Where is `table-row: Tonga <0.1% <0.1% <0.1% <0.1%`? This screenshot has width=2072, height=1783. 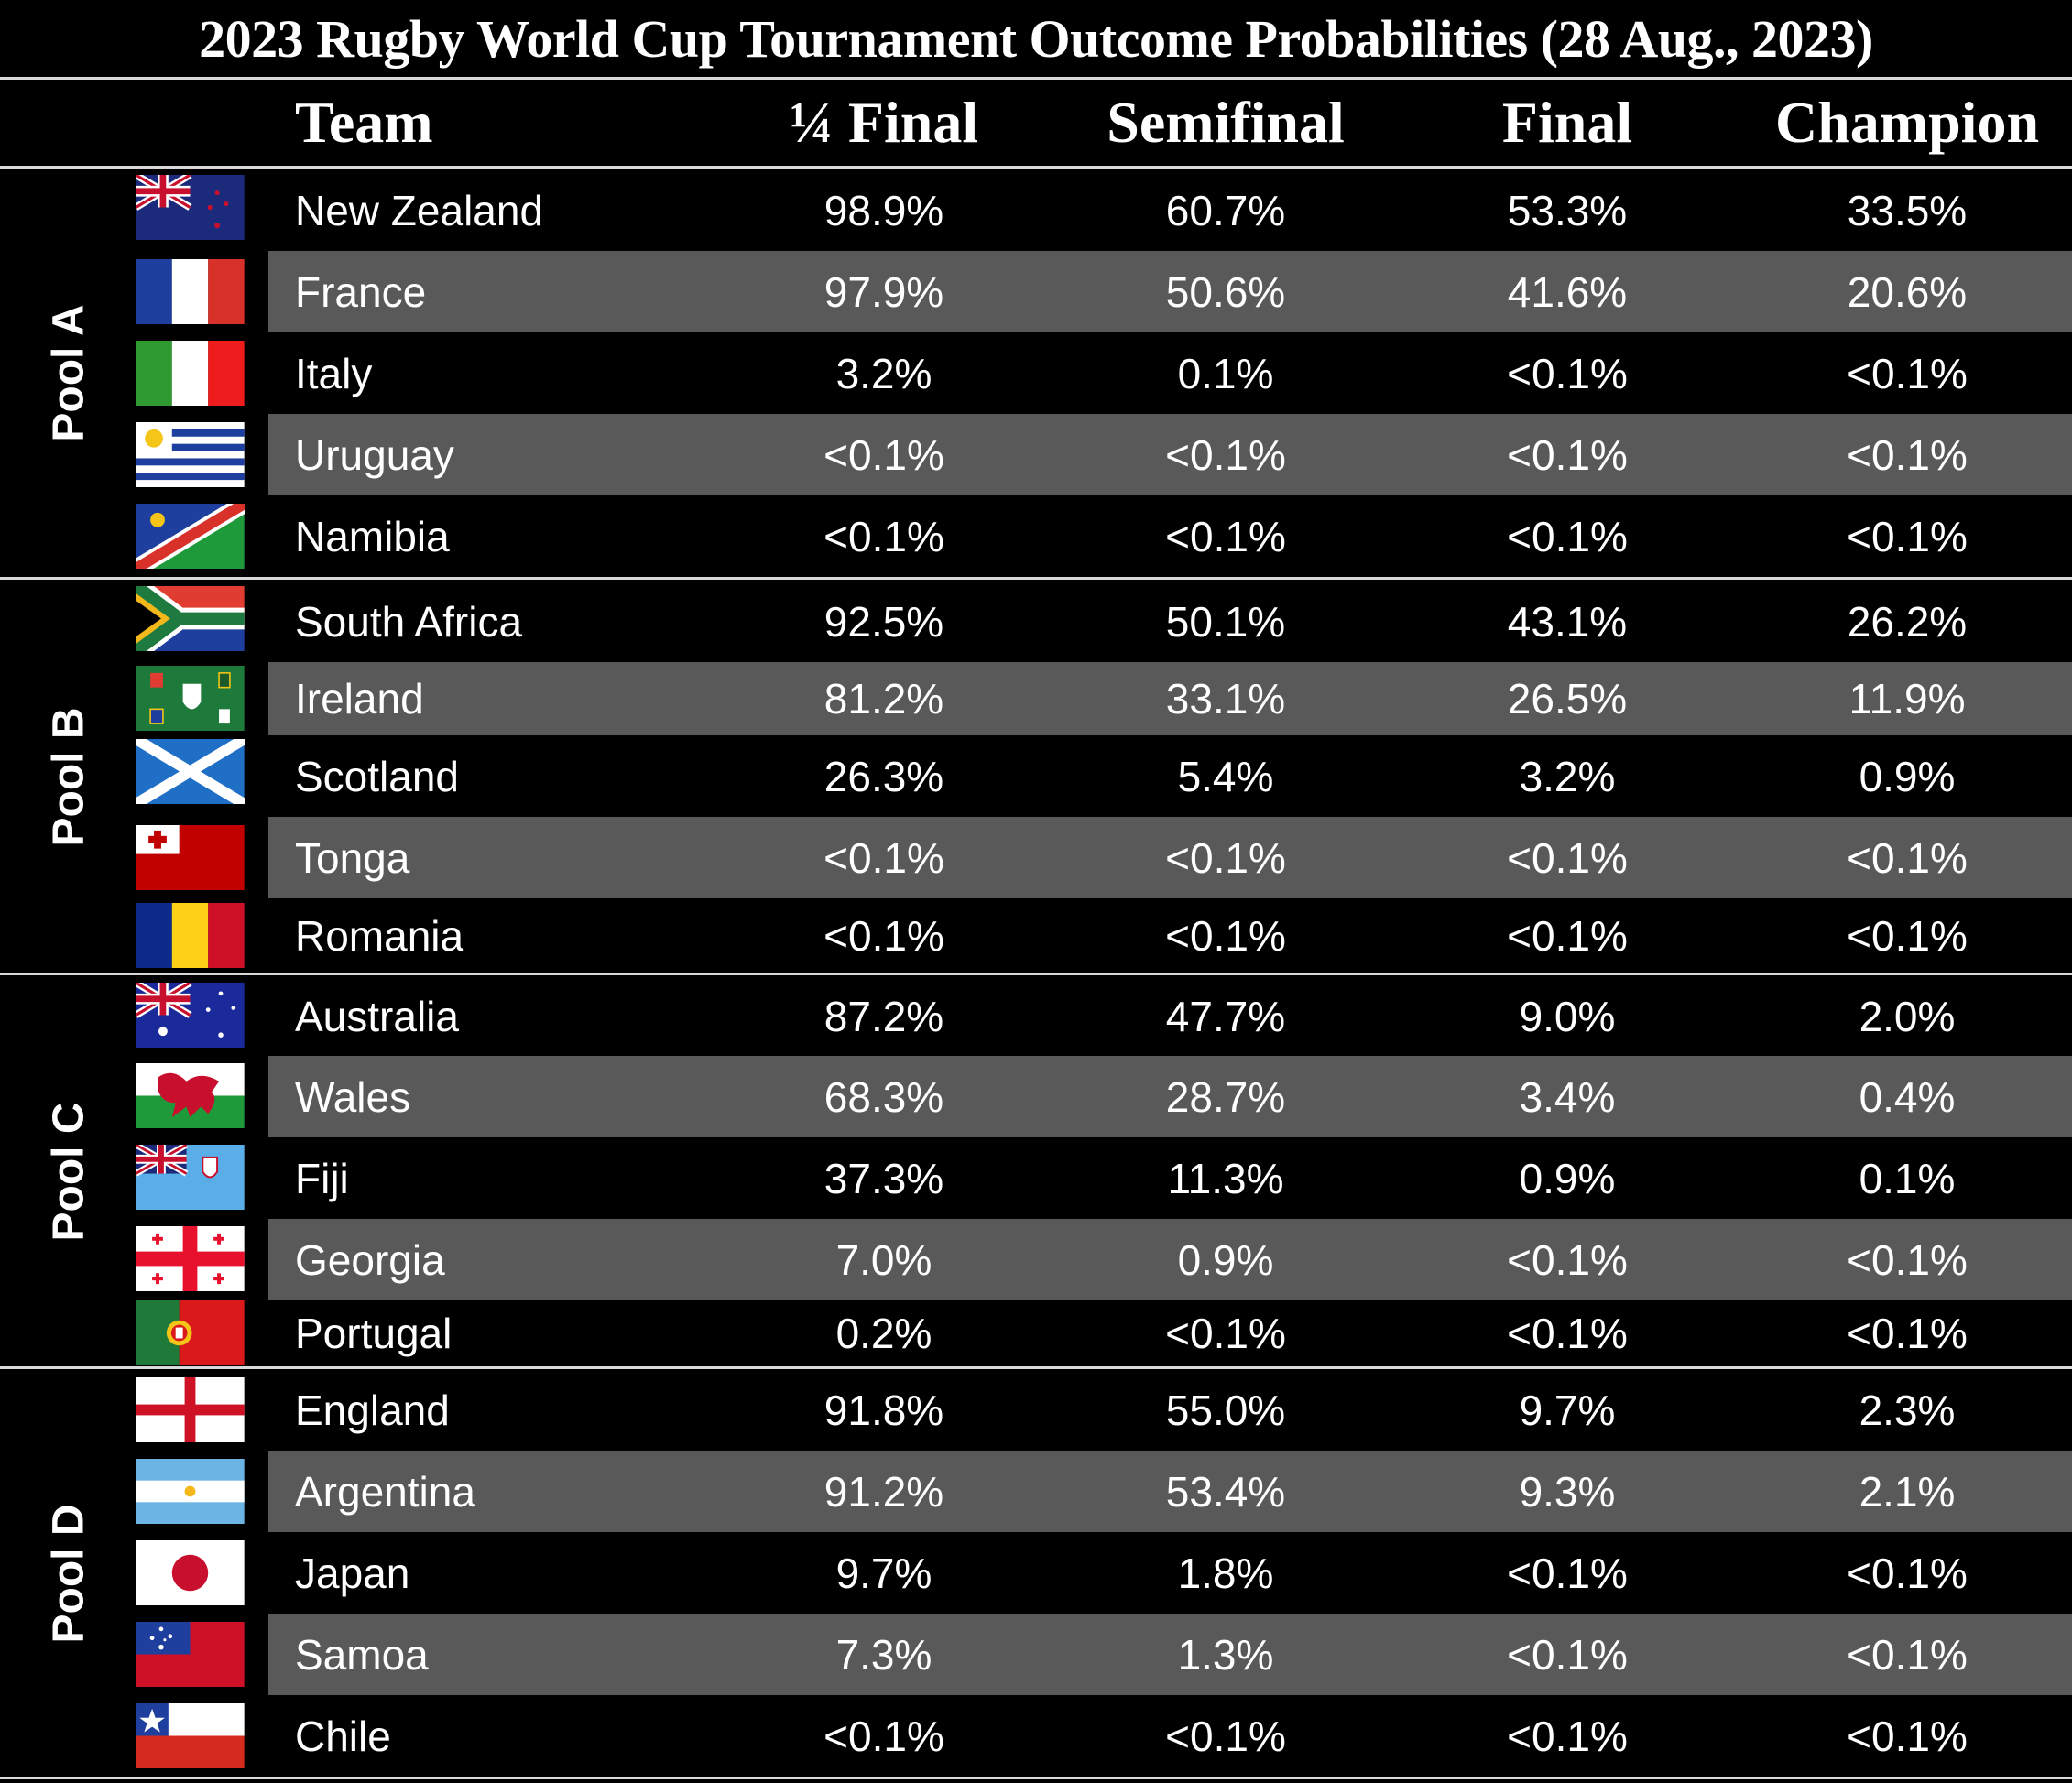 table-row: Tonga <0.1% <0.1% <0.1% <0.1% is located at coordinates (1036, 857).